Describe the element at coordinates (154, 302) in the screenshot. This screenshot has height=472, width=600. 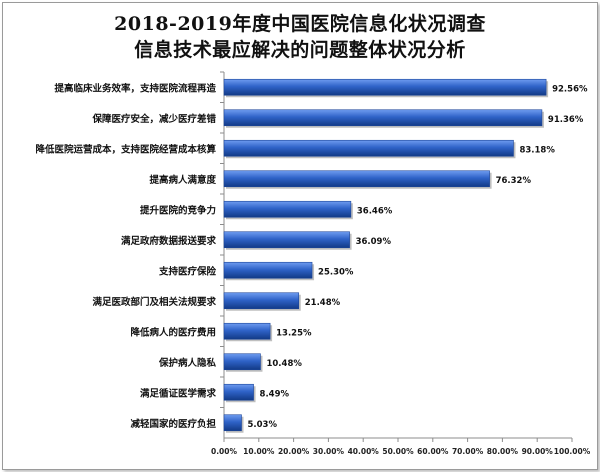
I see `category-label: 满足医政部门及相关法规要求` at that location.